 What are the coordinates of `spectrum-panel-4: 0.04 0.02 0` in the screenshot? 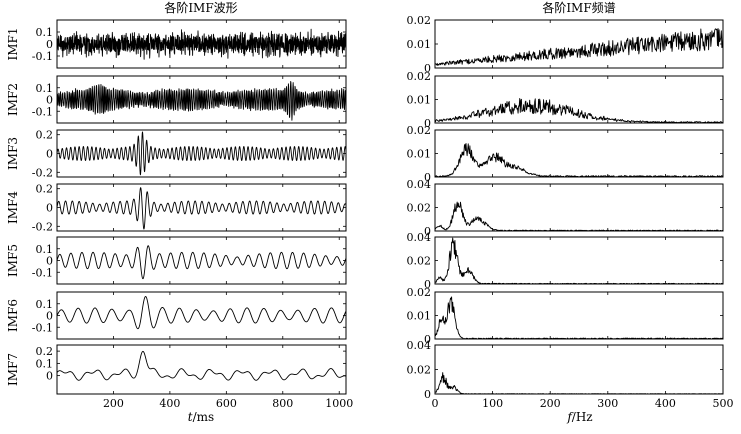 It's located at (565, 208).